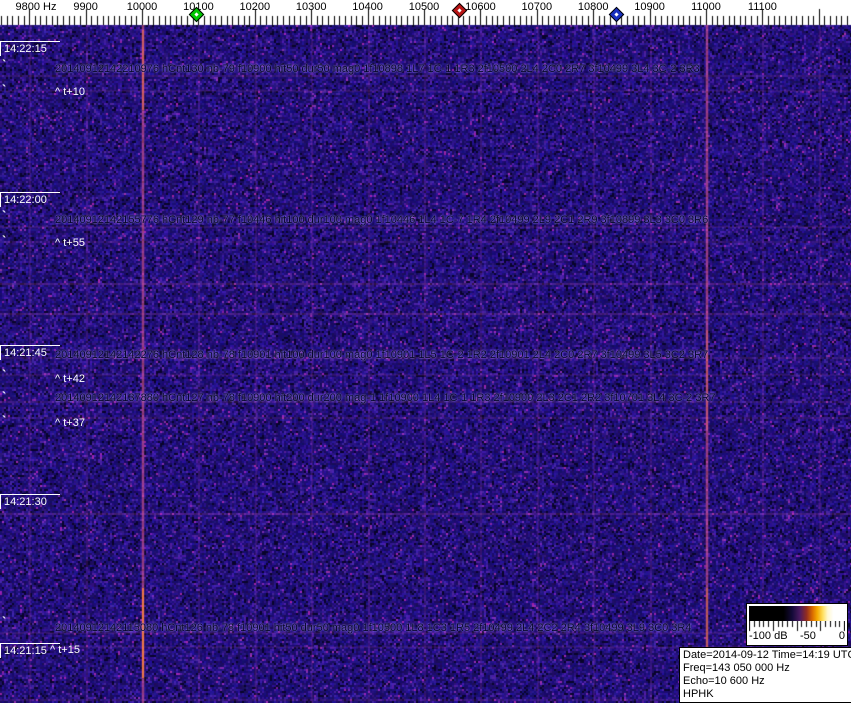 This screenshot has width=851, height=703. What do you see at coordinates (367, 7) in the screenshot?
I see `freq-label-10400: 10400` at bounding box center [367, 7].